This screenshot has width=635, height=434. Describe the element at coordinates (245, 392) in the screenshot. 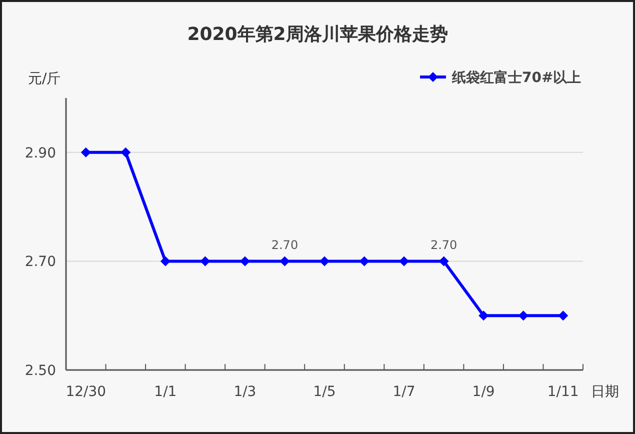

I see `x-tick-label: 1/3` at that location.